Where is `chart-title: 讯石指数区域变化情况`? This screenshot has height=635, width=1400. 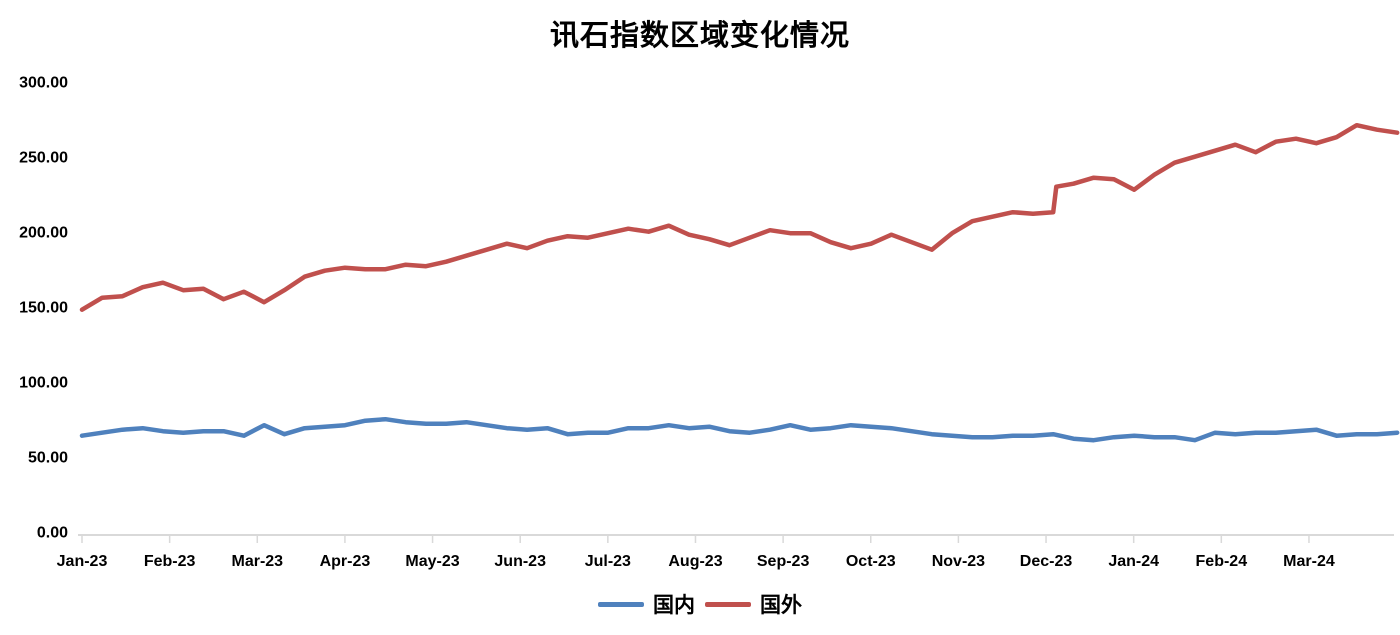
chart-title: 讯石指数区域变化情况 is located at coordinates (699, 36).